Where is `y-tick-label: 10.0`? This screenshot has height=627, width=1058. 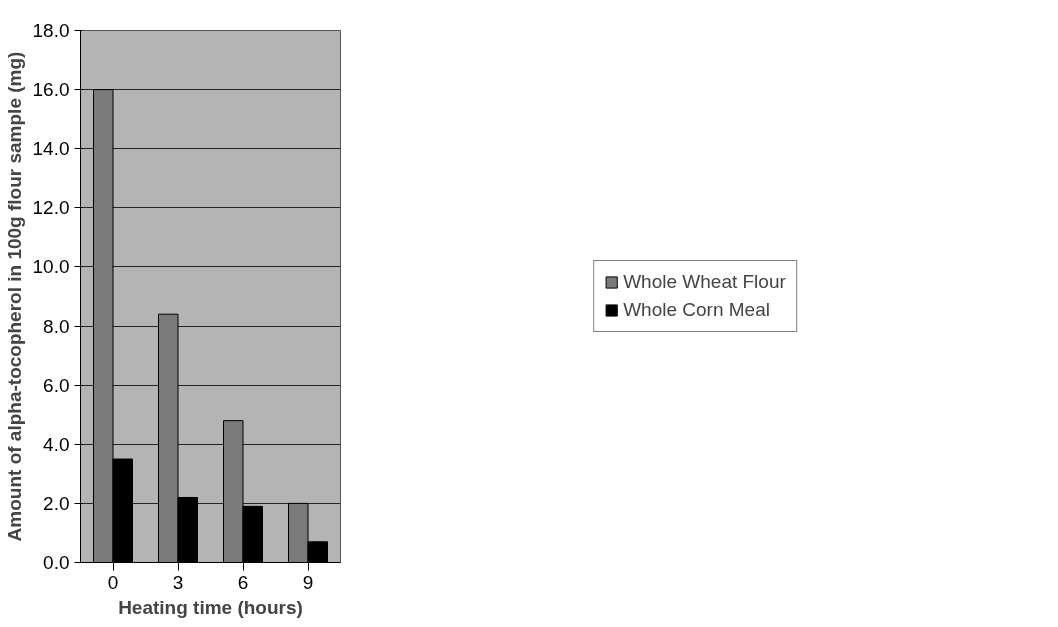
y-tick-label: 10.0 is located at coordinates (51, 267).